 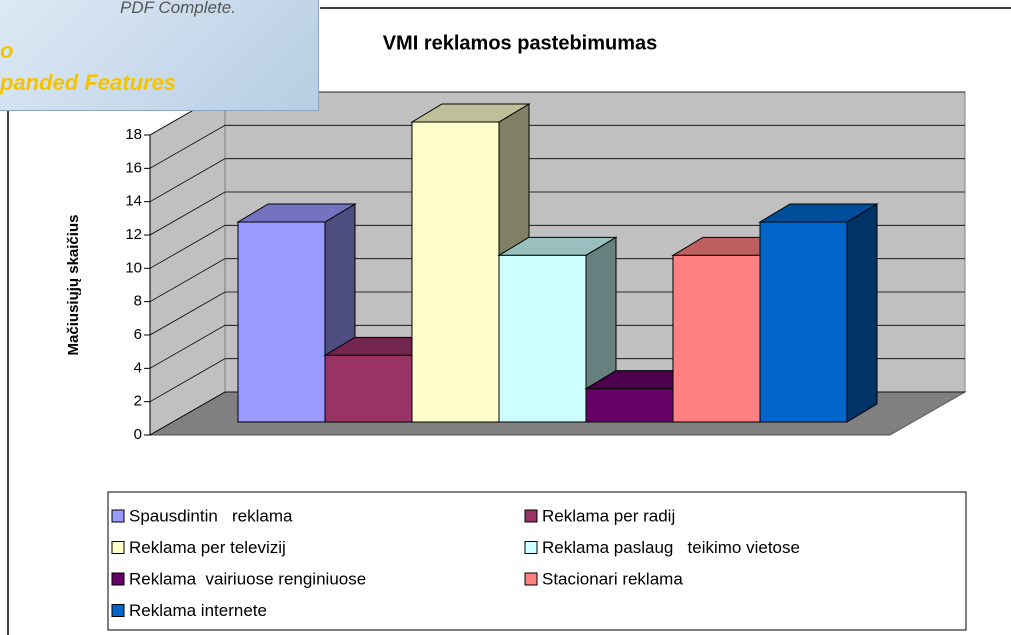 I want to click on y-axis-label: Mačiusiųjų skaičius, so click(x=73, y=285).